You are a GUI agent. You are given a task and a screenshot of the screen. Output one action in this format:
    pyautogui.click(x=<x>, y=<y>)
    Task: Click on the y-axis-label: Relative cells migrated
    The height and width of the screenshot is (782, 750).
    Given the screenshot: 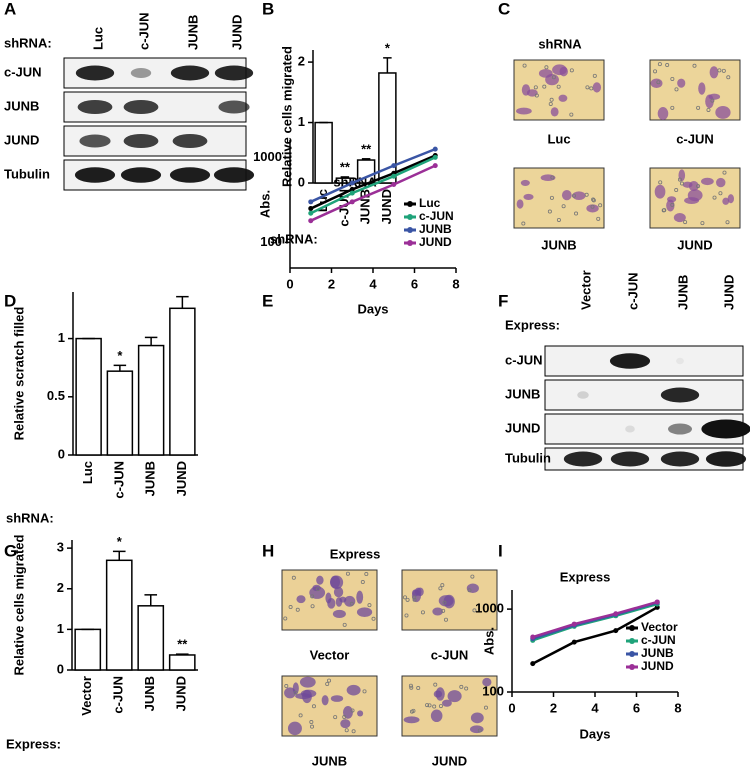 What is the action you would take?
    pyautogui.click(x=18, y=604)
    